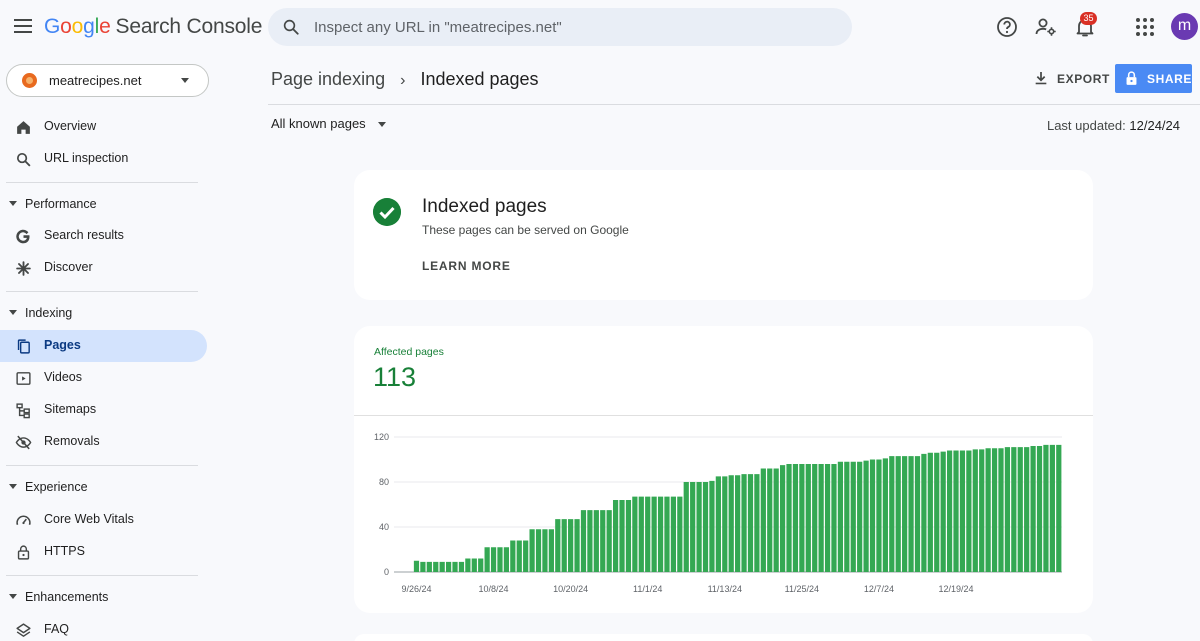 This screenshot has height=641, width=1200. I want to click on sidebar-item-https: HTTPS, so click(103, 552).